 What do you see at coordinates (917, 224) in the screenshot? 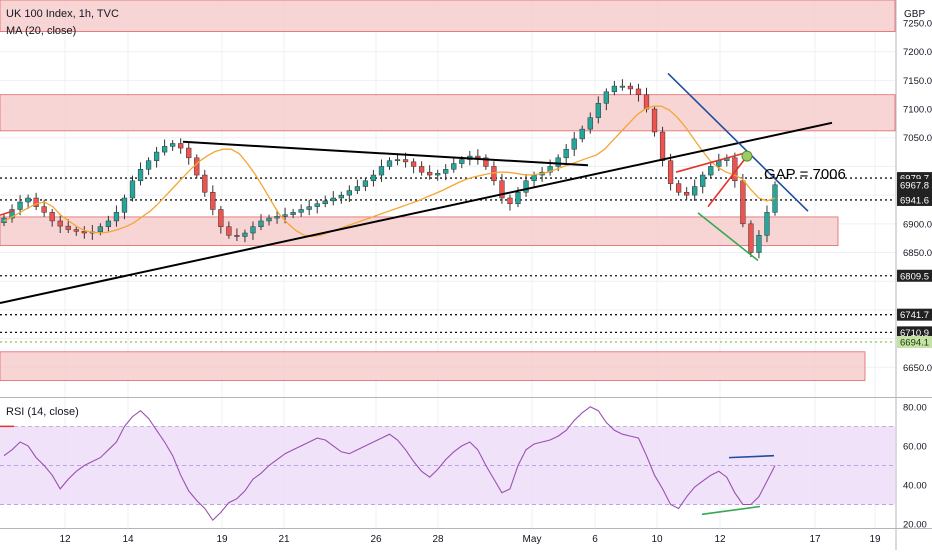
I see `y-tick-label: 6900.0` at bounding box center [917, 224].